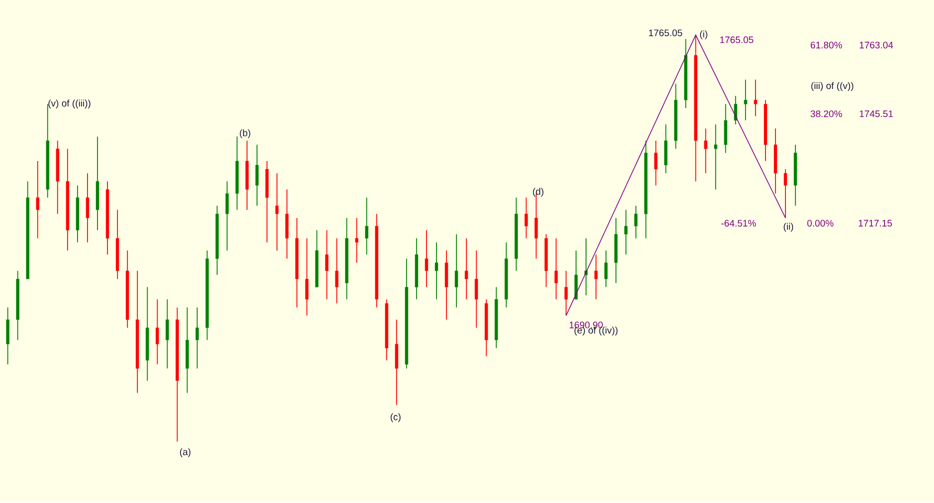 The image size is (934, 503). Describe the element at coordinates (820, 223) in the screenshot. I see `text: 0.00%` at that location.